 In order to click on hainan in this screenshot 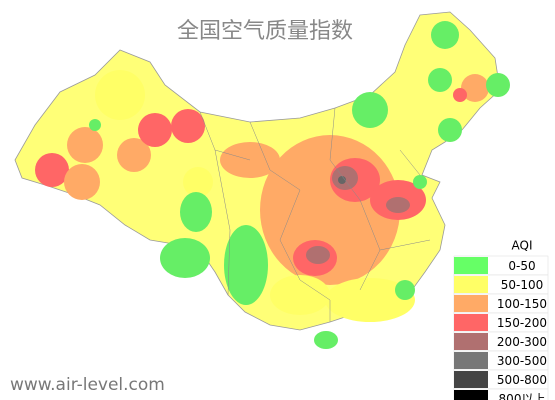, I will do `click(326, 340)`.